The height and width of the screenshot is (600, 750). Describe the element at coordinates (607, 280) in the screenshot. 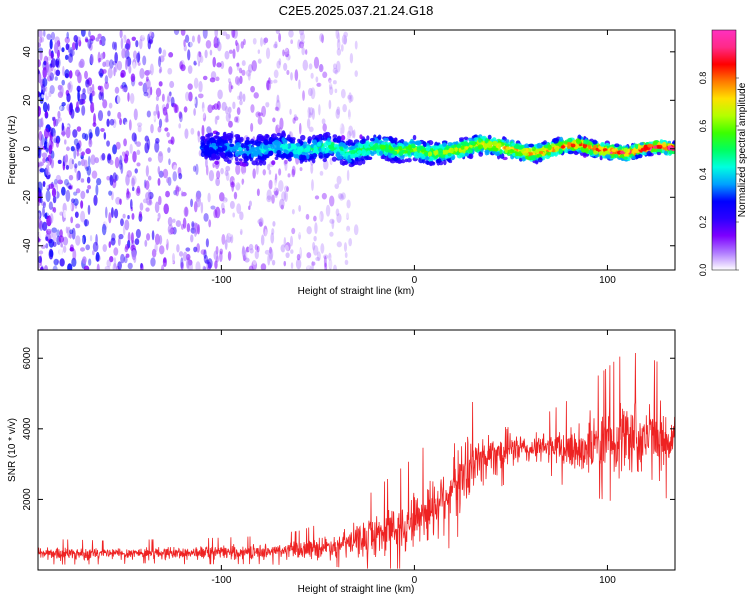

I see `spectrogram-x-tick-label: 100` at that location.